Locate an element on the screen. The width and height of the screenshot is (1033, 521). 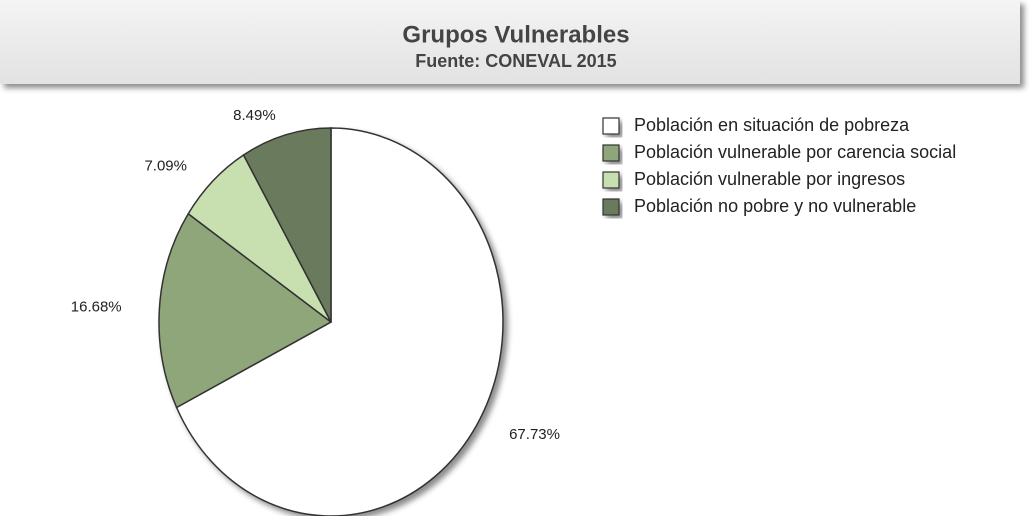
legend-label: Población vulnerable por carencia social is located at coordinates (795, 152).